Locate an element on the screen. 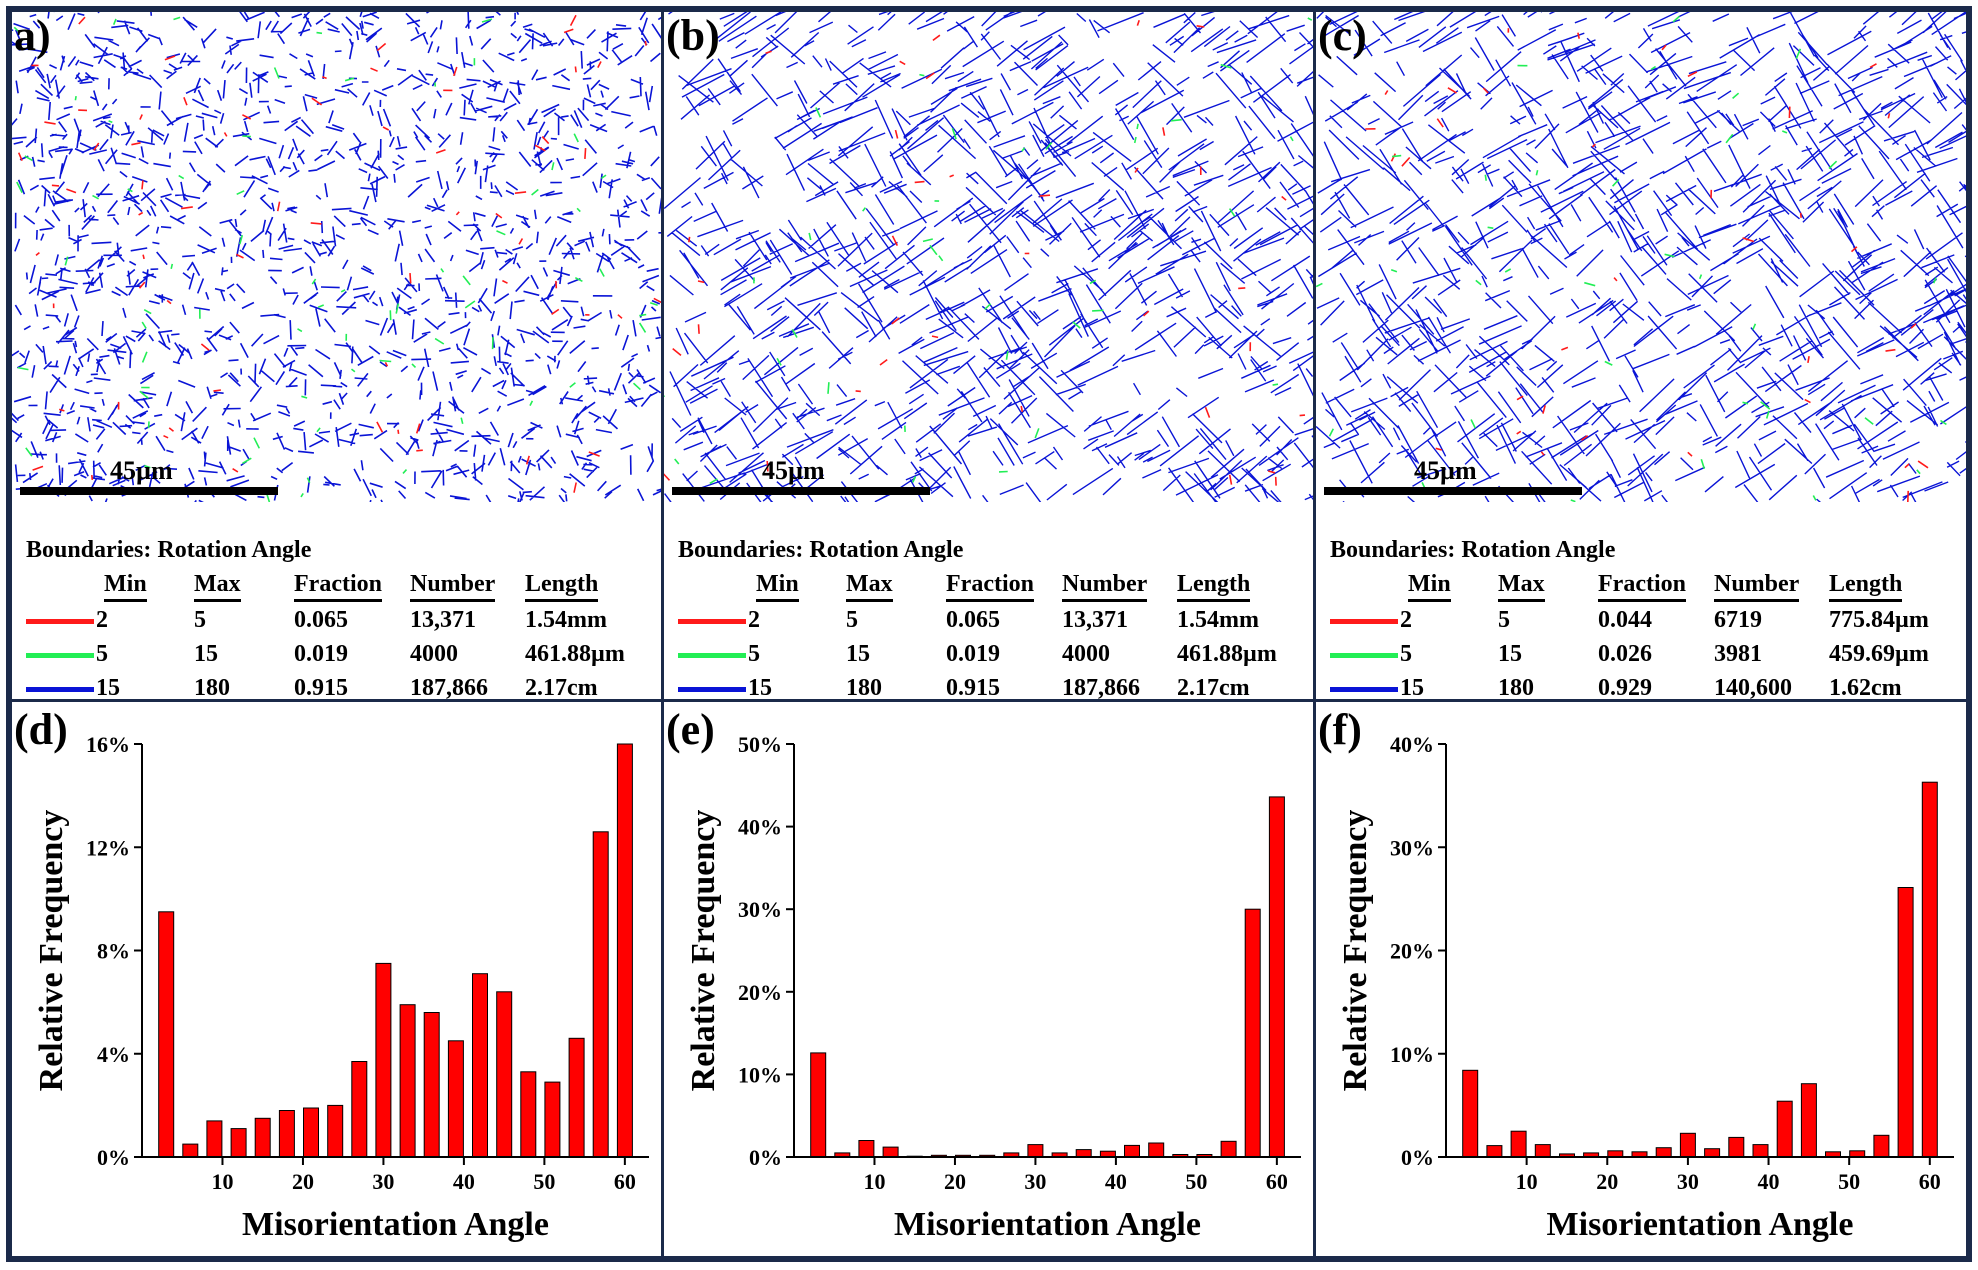 Image resolution: width=1978 pixels, height=1270 pixels. y-tick-label: 12% is located at coordinates (108, 847).